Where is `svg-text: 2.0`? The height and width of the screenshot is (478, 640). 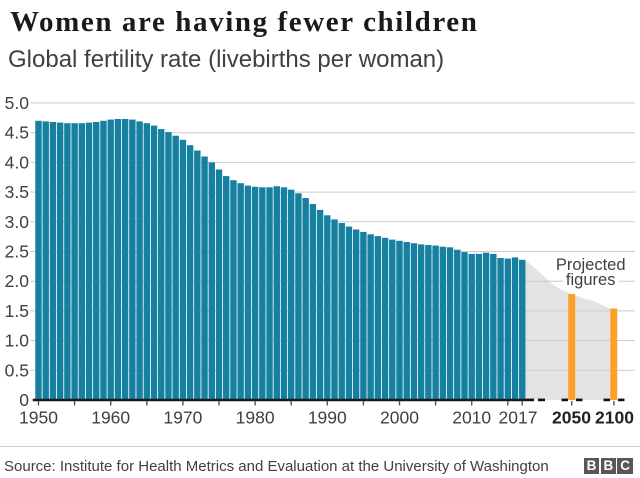
svg-text: 2.0 is located at coordinates (17, 281).